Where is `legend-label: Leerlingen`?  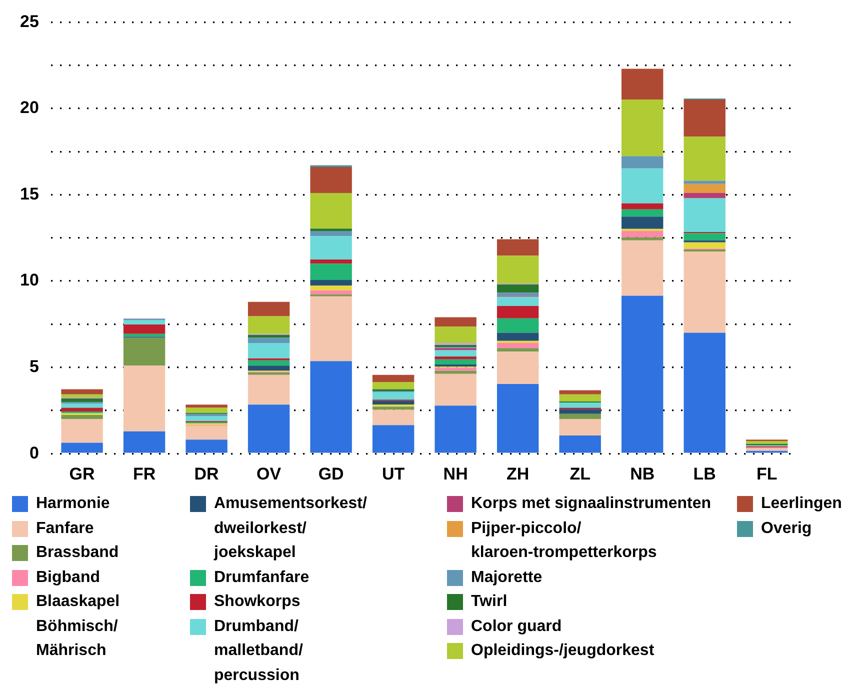 legend-label: Leerlingen is located at coordinates (801, 503).